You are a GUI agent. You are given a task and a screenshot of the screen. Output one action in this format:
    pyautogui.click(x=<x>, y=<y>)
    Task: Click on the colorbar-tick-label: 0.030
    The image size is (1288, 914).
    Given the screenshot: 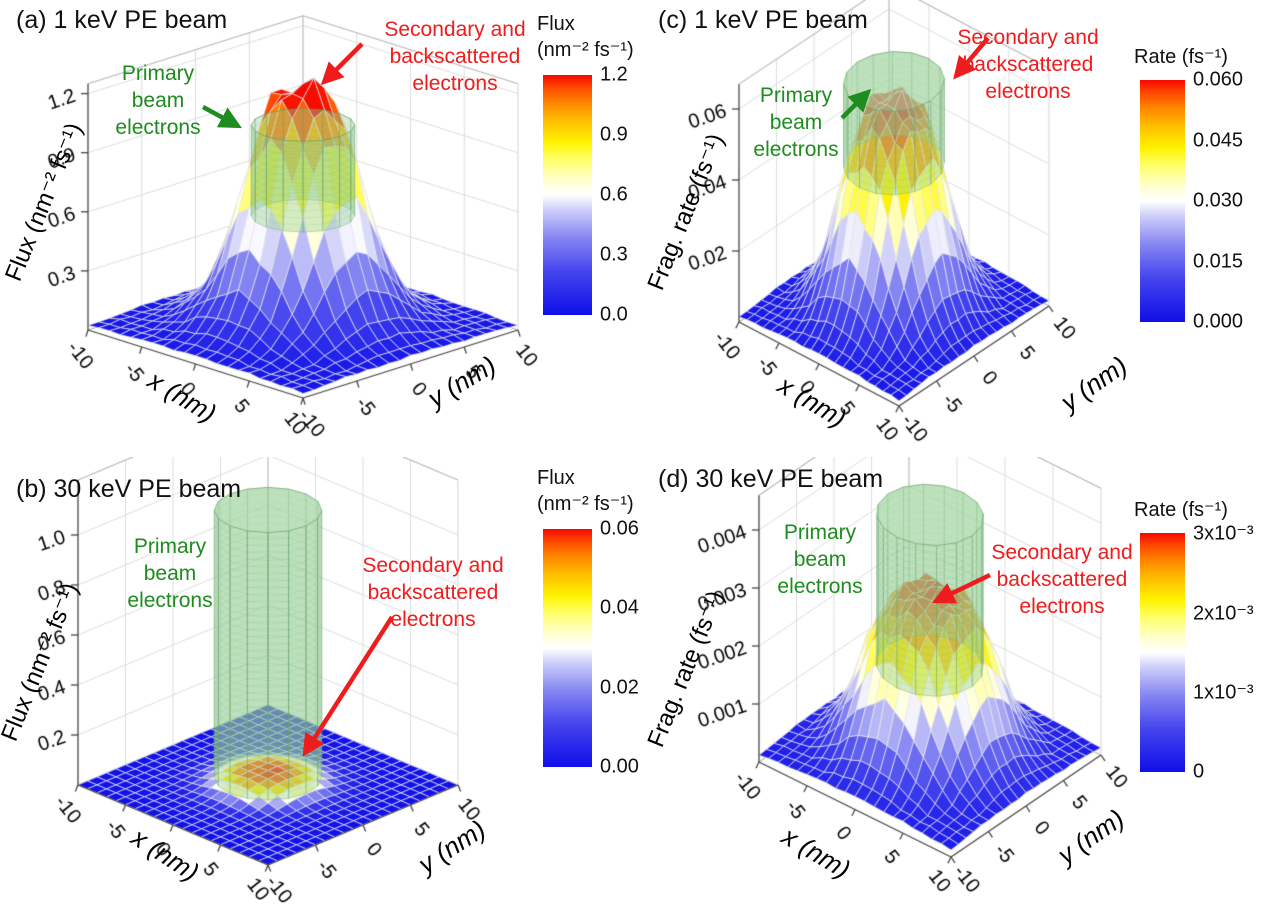 What is the action you would take?
    pyautogui.click(x=1218, y=200)
    